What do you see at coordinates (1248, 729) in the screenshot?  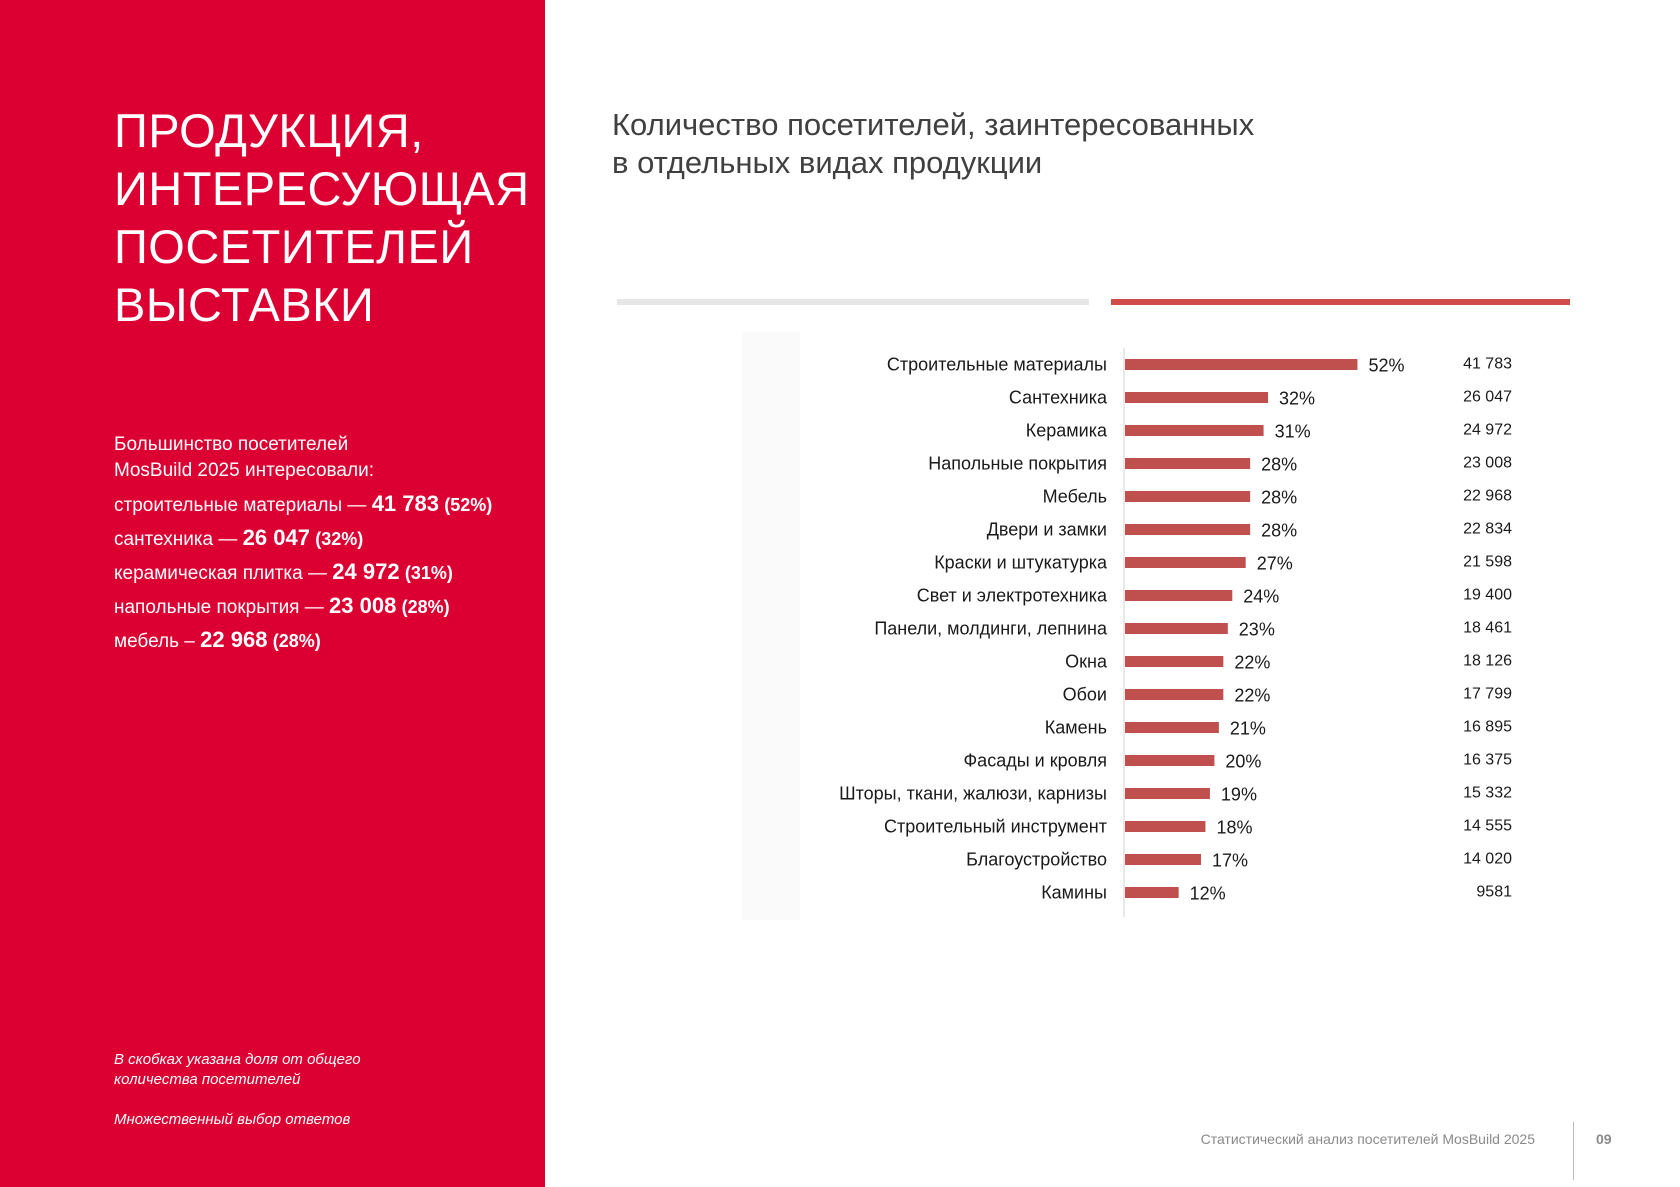 I see `value-label: 21%` at bounding box center [1248, 729].